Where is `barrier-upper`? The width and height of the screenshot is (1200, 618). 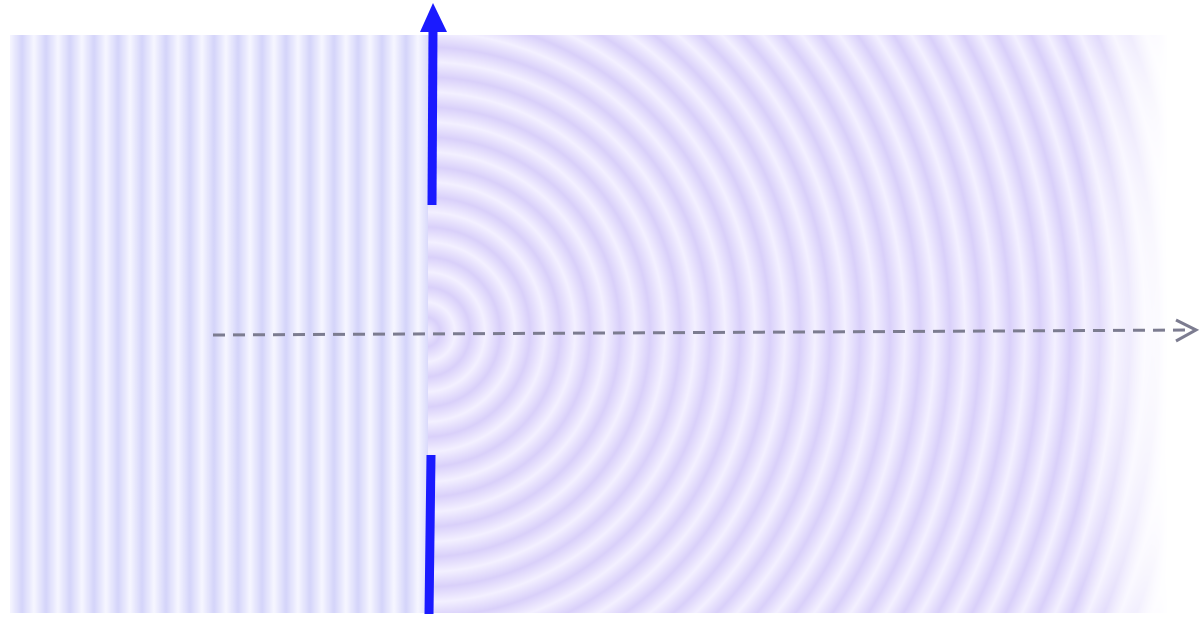
barrier-upper is located at coordinates (432, 116).